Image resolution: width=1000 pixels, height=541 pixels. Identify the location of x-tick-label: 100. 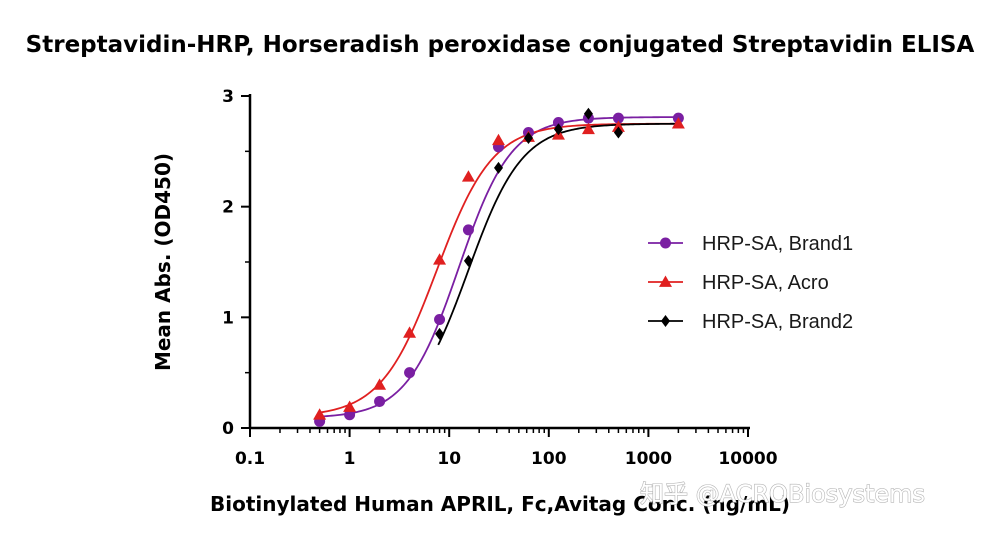
(549, 459).